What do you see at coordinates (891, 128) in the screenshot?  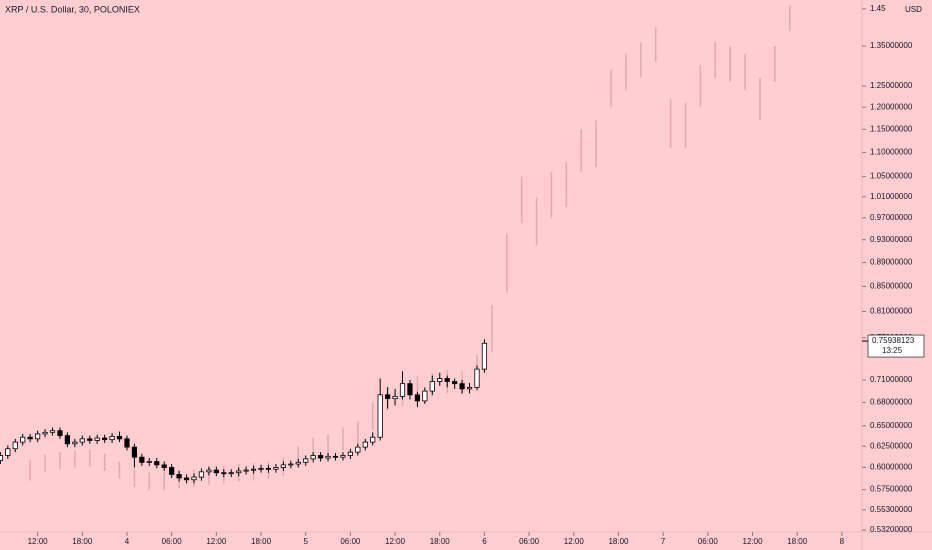 I see `y-tick-label: 1.15000000` at bounding box center [891, 128].